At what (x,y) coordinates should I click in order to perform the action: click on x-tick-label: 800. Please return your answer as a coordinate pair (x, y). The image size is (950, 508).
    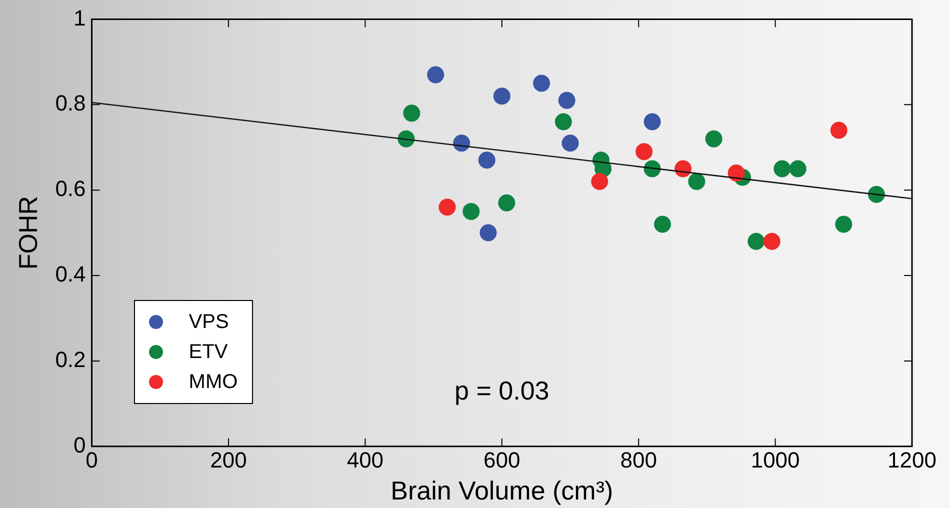
    Looking at the image, I should click on (638, 460).